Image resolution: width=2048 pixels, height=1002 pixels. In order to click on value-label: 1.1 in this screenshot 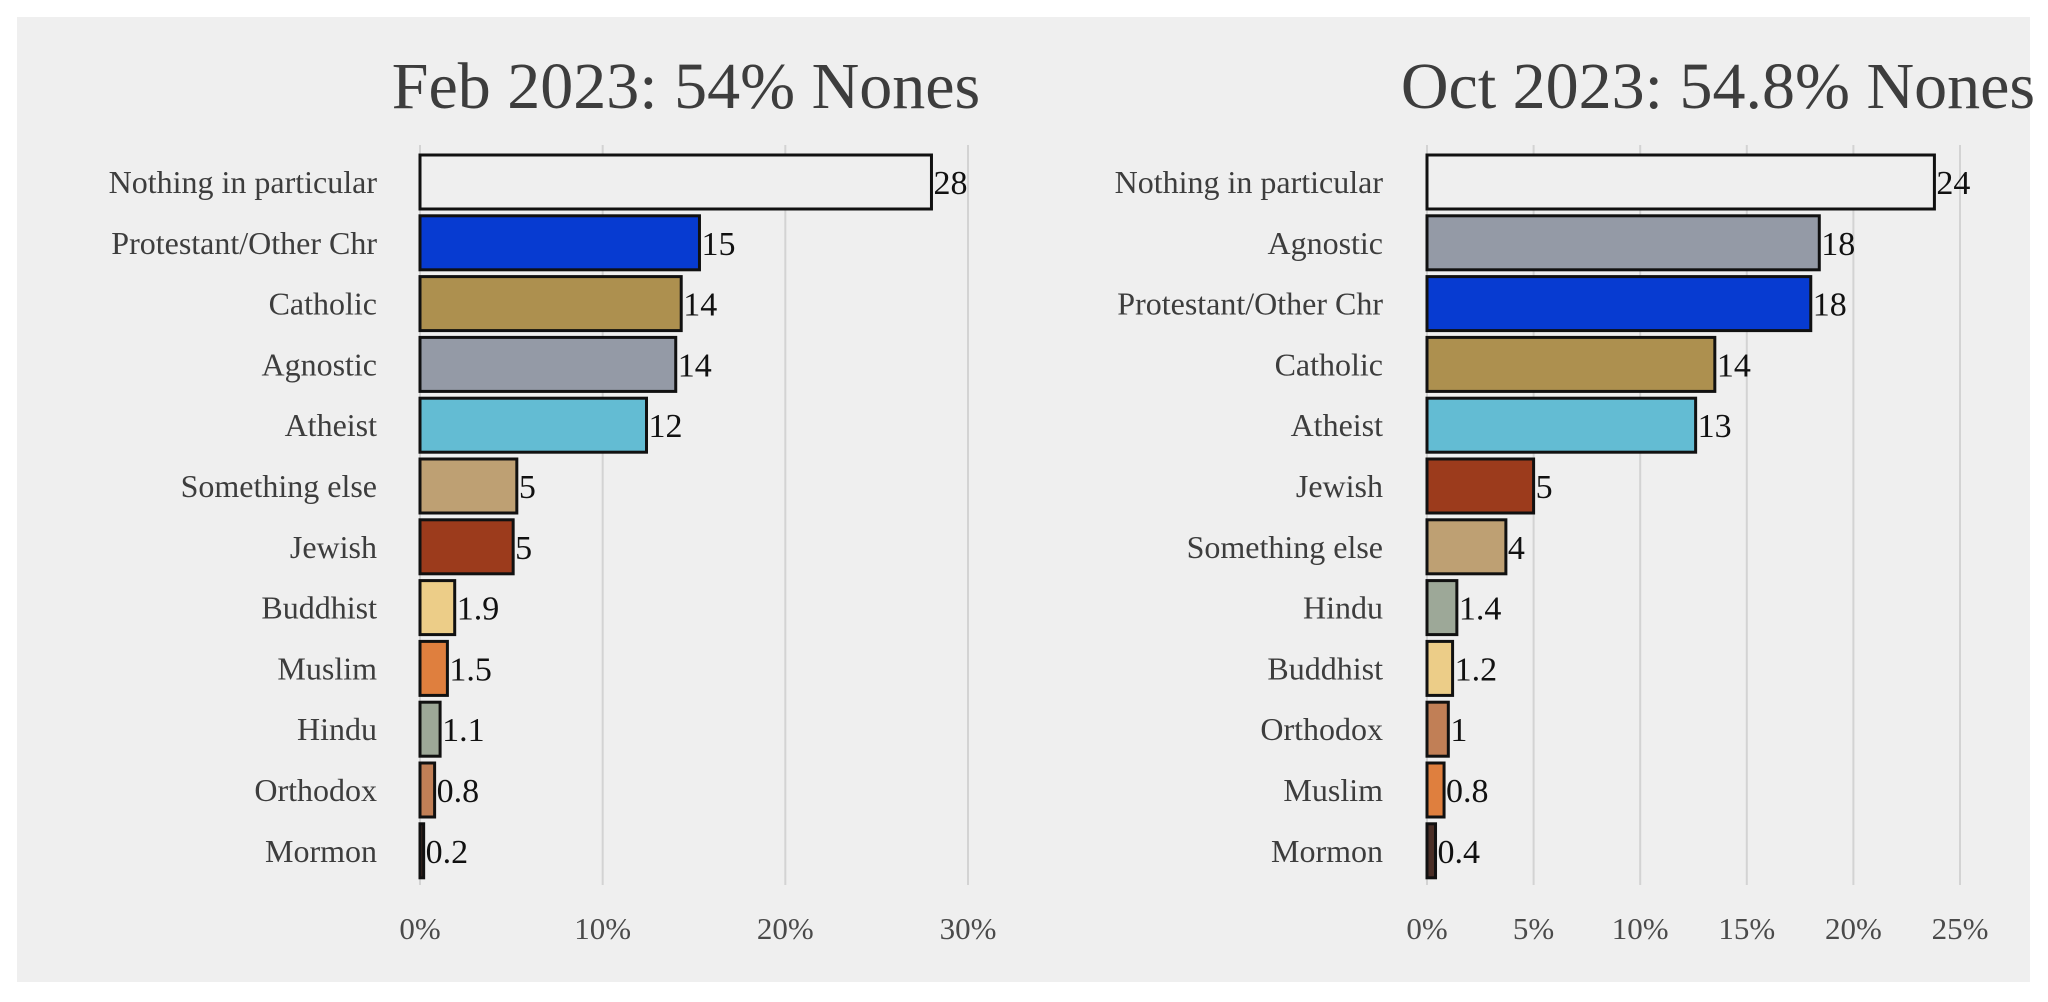, I will do `click(463, 730)`.